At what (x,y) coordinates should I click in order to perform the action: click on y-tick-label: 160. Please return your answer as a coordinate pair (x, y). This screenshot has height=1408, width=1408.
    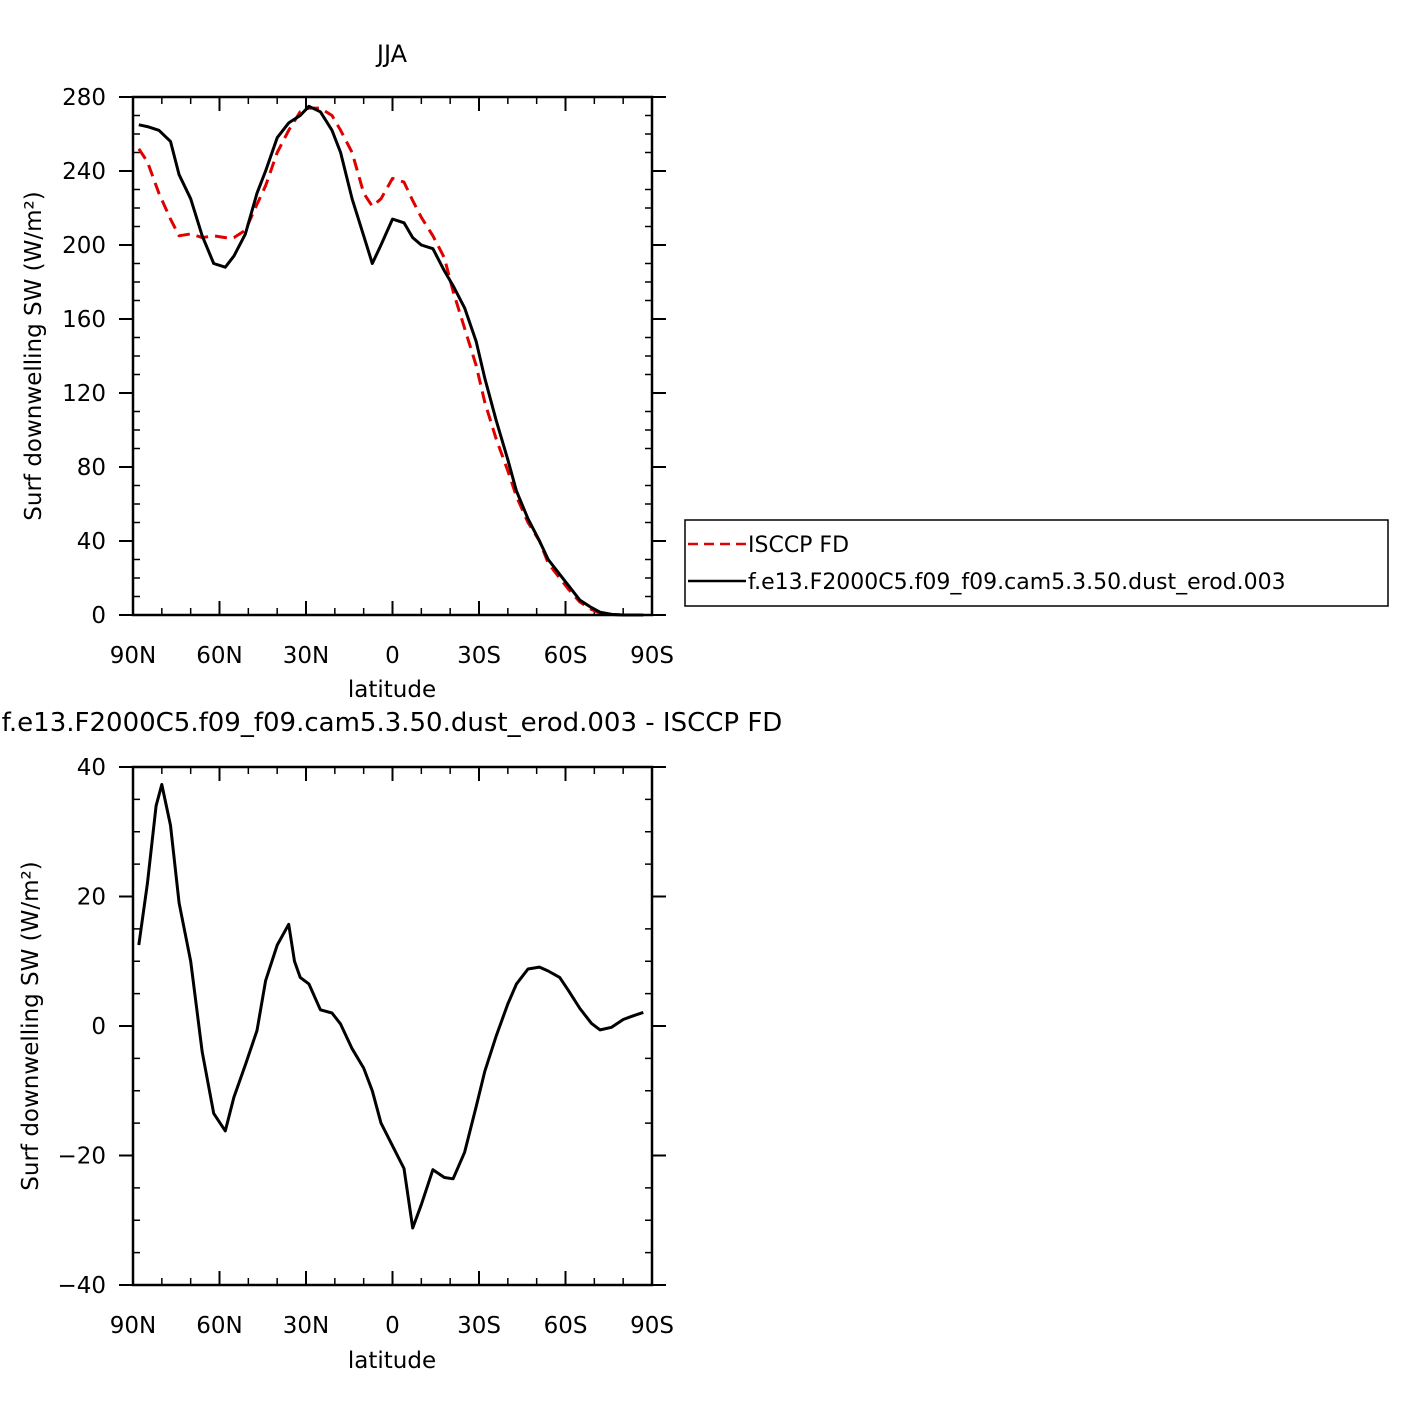
    Looking at the image, I should click on (84, 320).